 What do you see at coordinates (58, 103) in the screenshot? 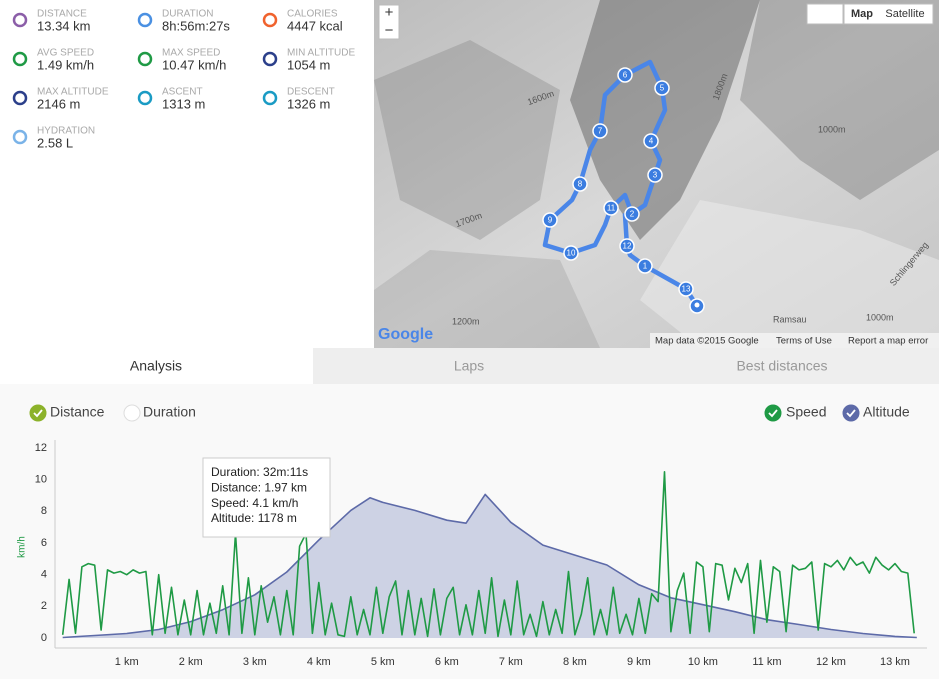
I see `stat-value: 2146 m` at bounding box center [58, 103].